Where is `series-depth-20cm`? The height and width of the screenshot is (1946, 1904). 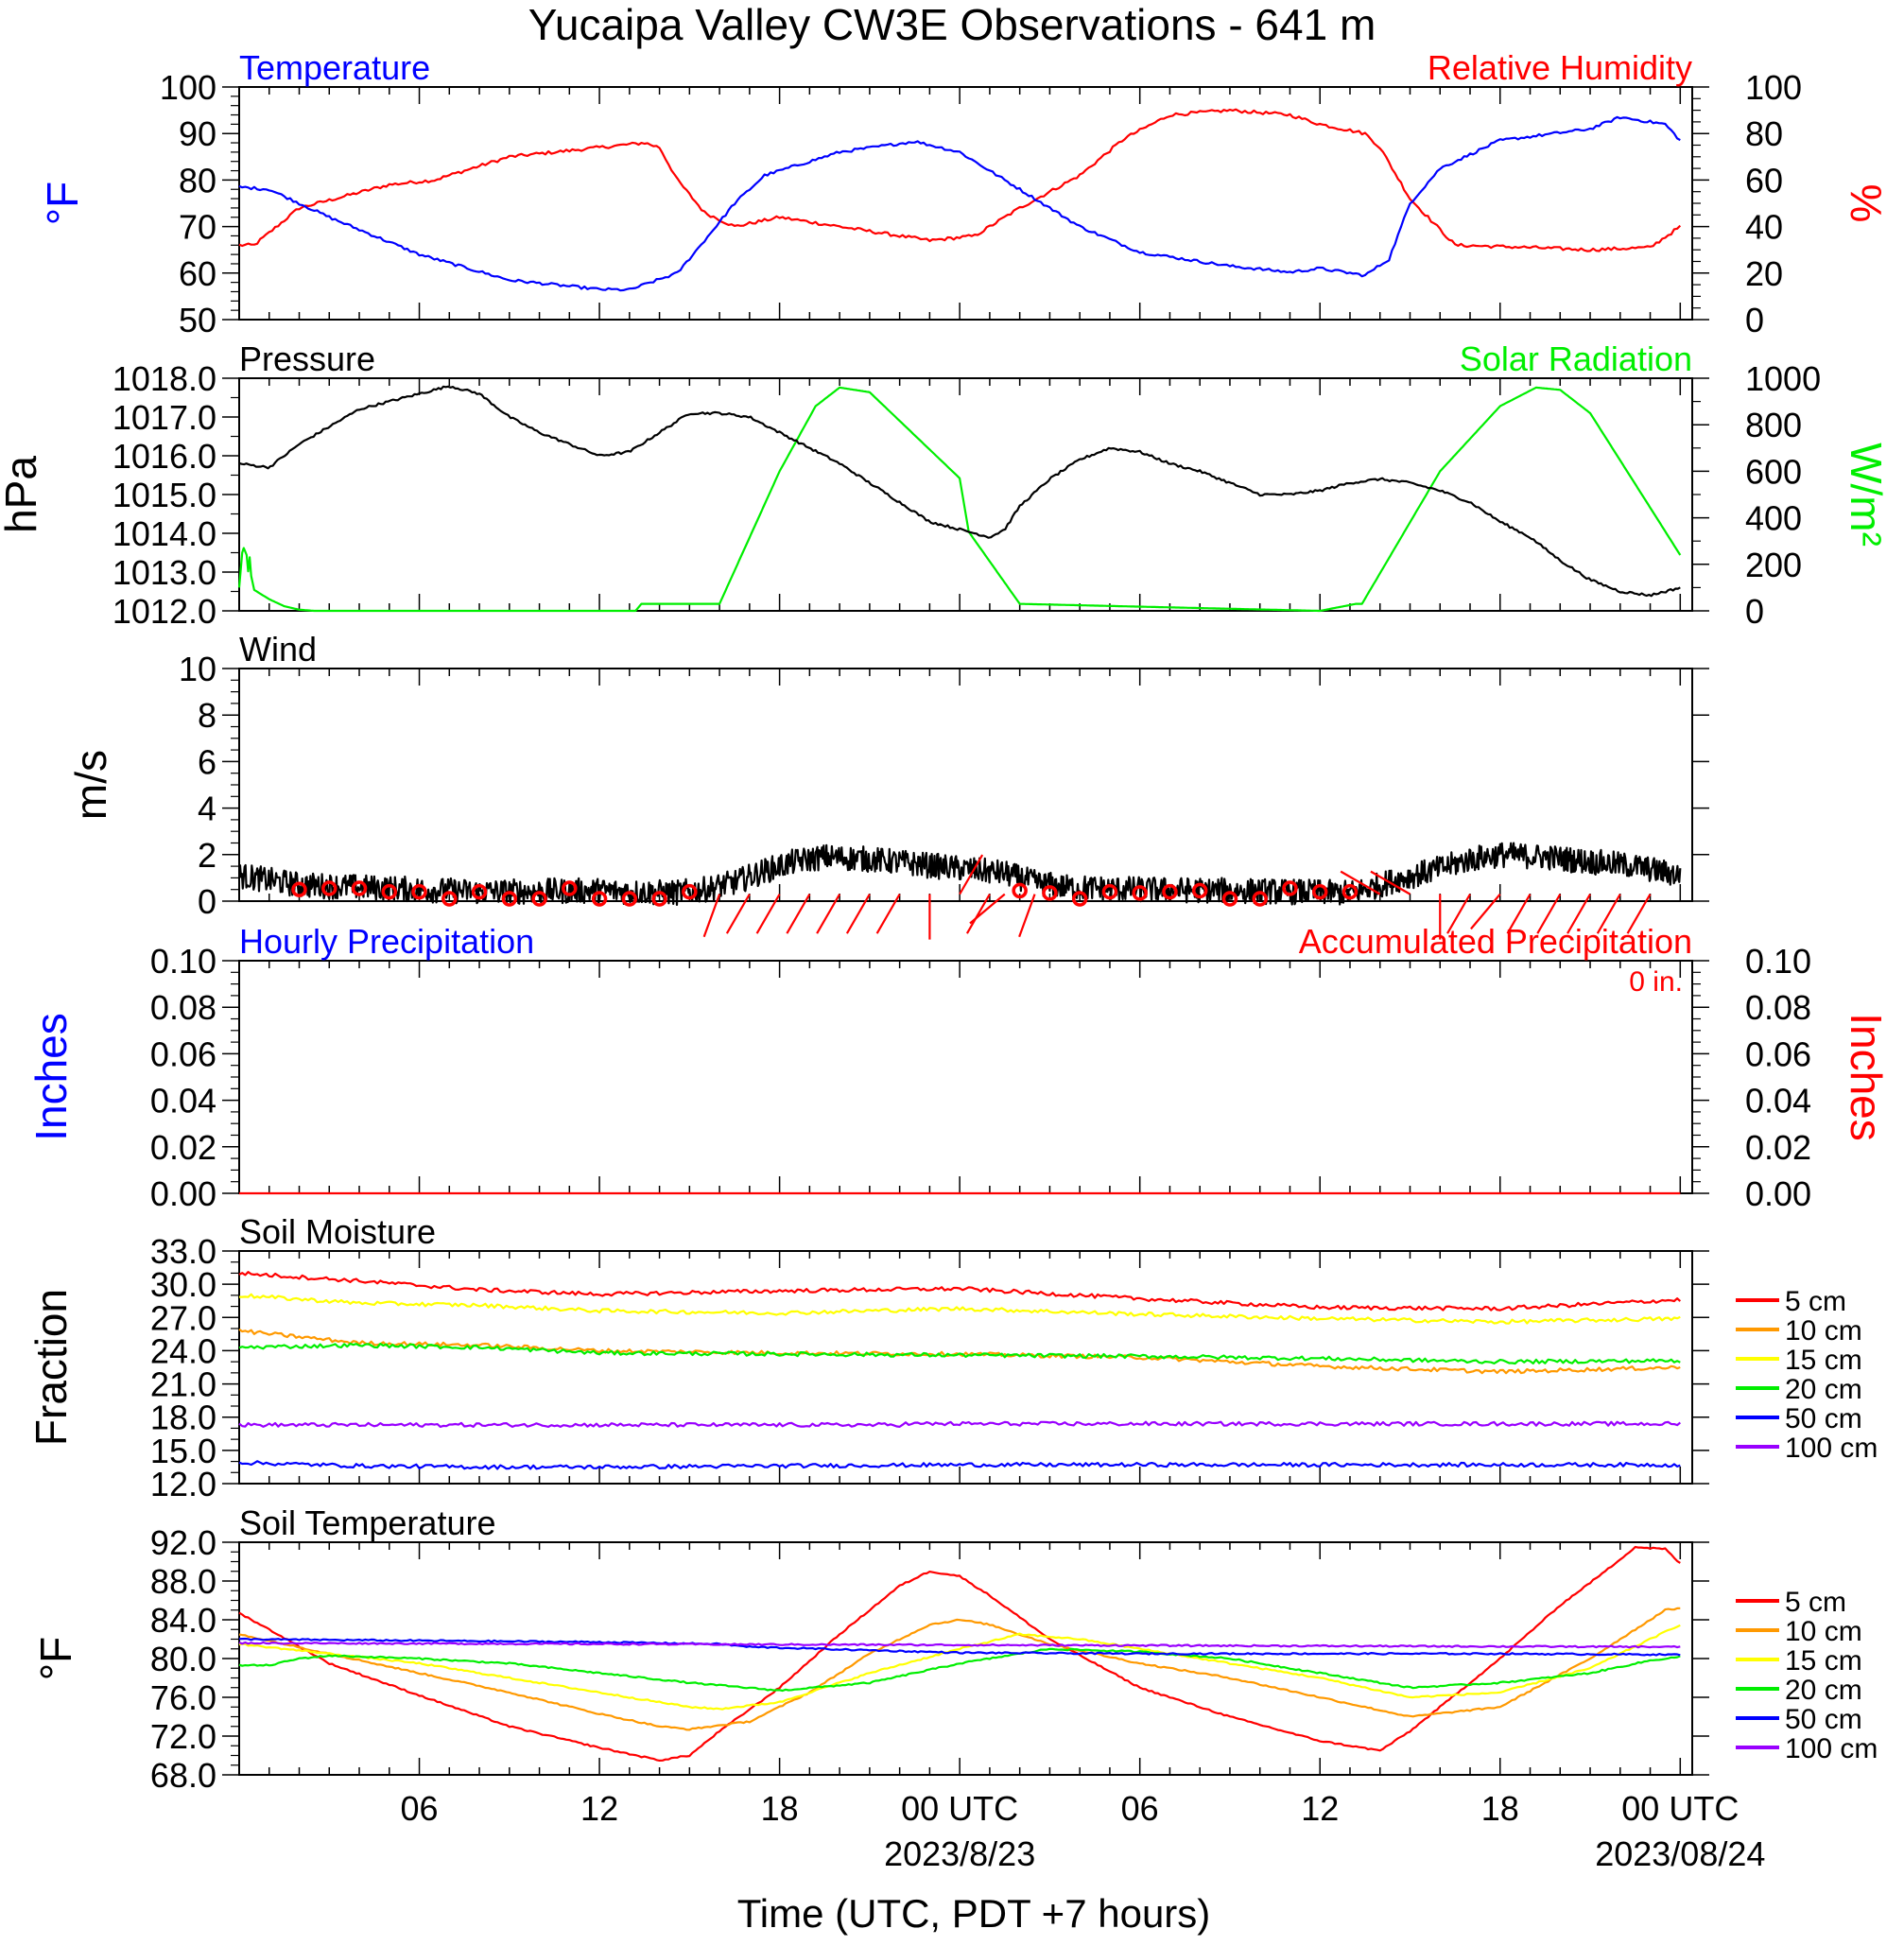
series-depth-20cm is located at coordinates (959, 1670).